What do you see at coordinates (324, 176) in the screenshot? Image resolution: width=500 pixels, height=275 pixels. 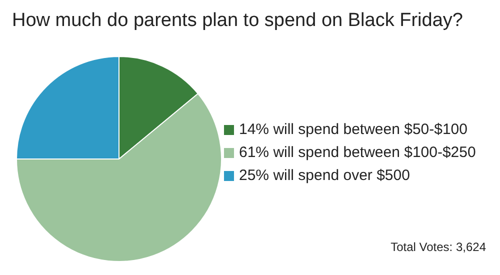 I see `legend-label: 25% will spend over $500` at bounding box center [324, 176].